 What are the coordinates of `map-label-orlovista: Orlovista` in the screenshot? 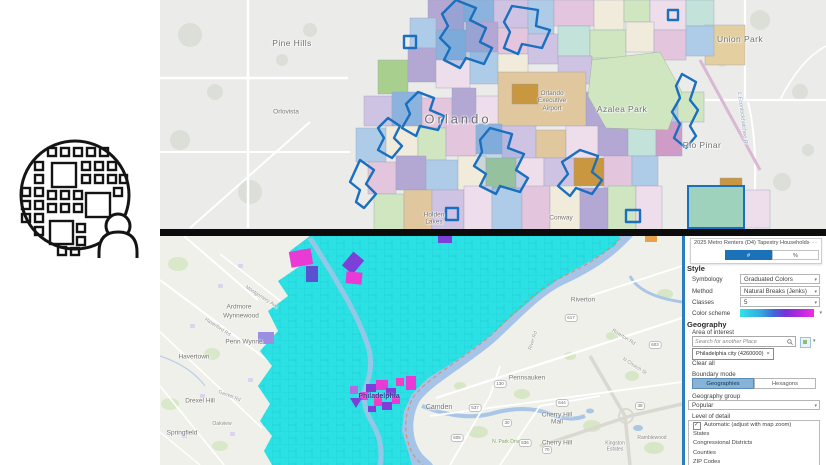 It's located at (286, 112).